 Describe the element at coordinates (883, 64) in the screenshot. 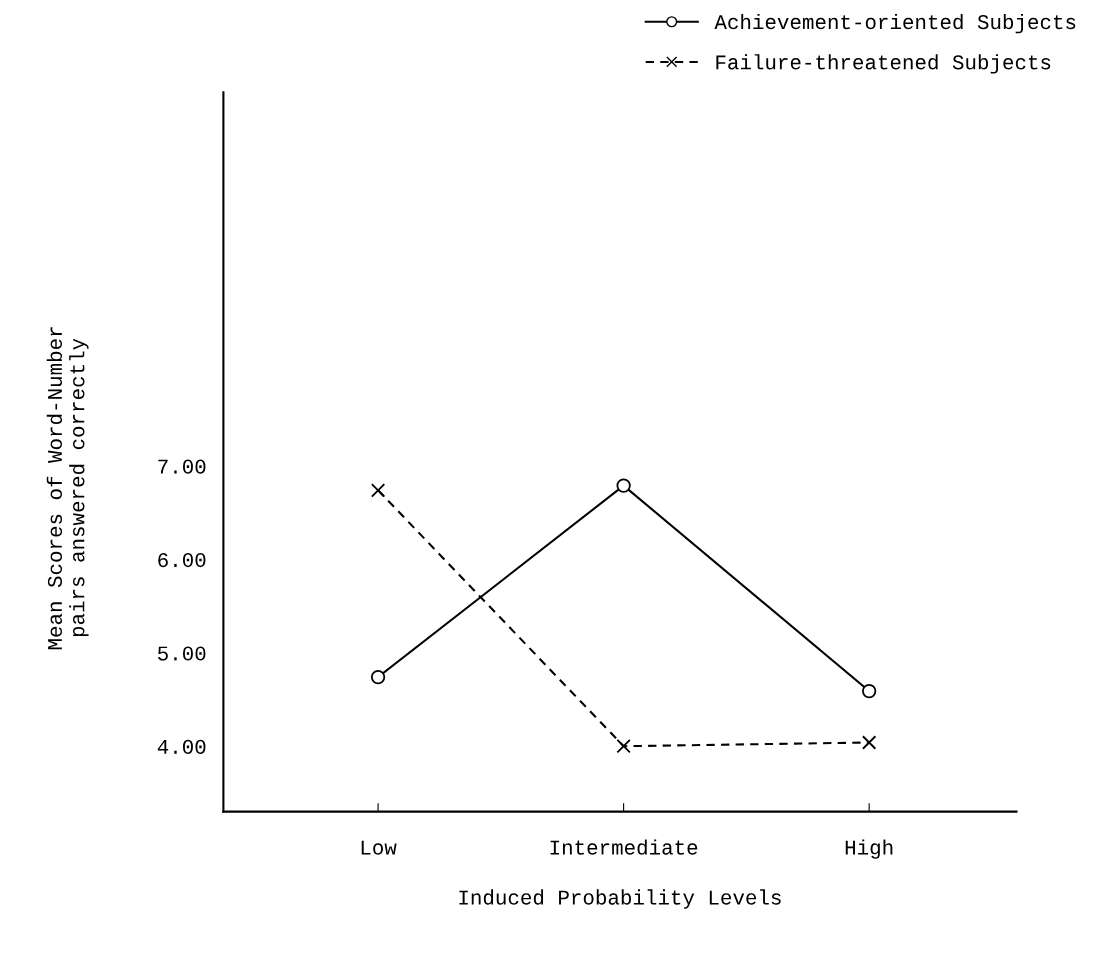

I see `legend-label: Failure-threatened Subjects` at that location.